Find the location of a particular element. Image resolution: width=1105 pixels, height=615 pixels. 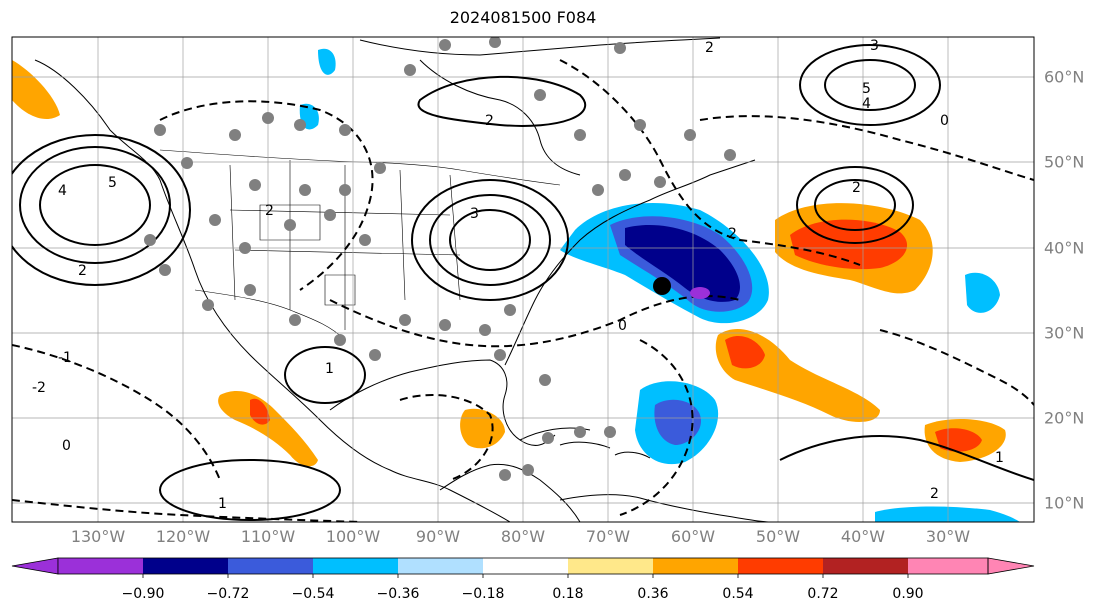

colorbar-tick-label: −0.54 is located at coordinates (313, 594).